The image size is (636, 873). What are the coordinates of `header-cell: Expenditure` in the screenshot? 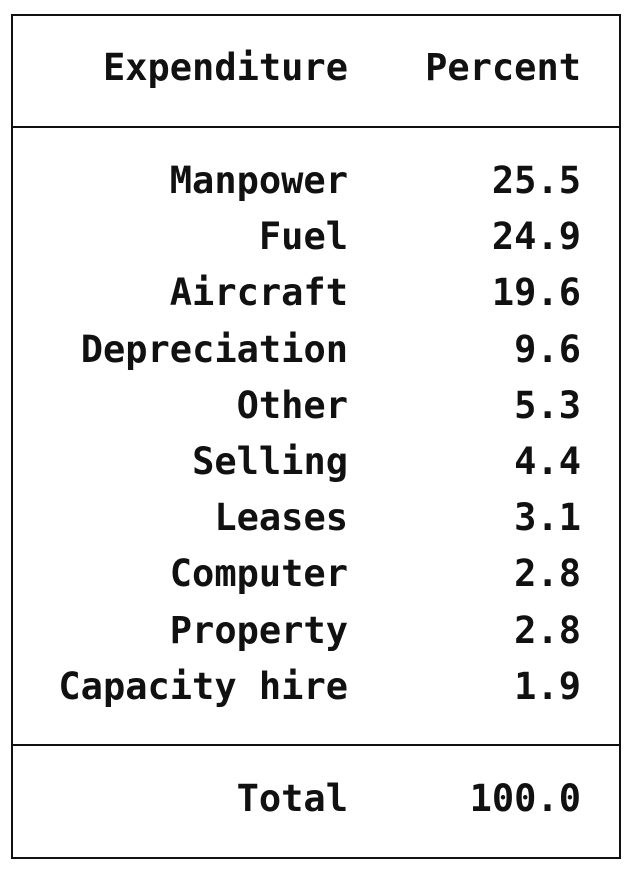 It's located at (225, 67).